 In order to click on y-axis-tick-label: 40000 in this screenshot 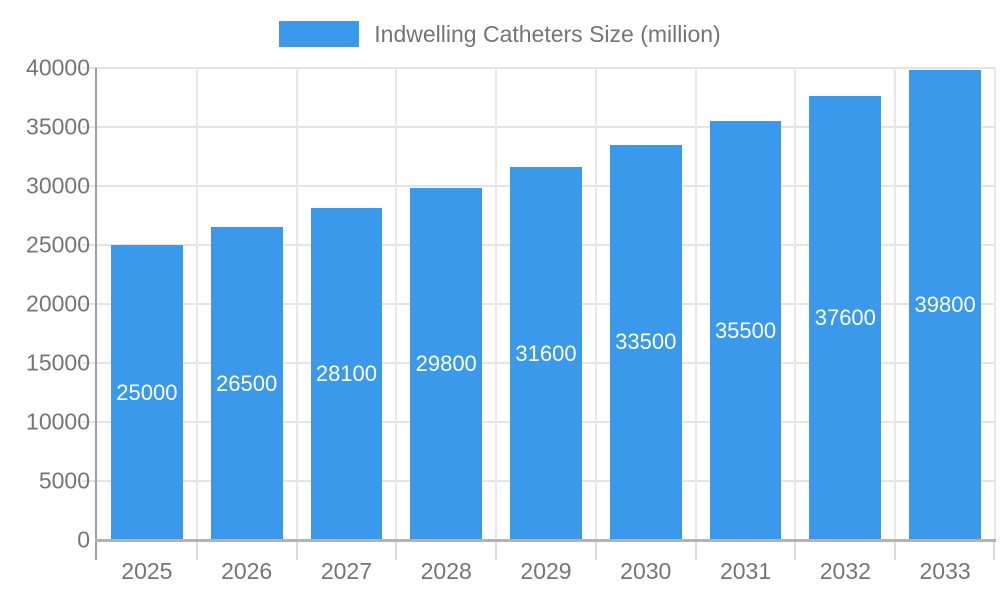, I will do `click(58, 67)`.